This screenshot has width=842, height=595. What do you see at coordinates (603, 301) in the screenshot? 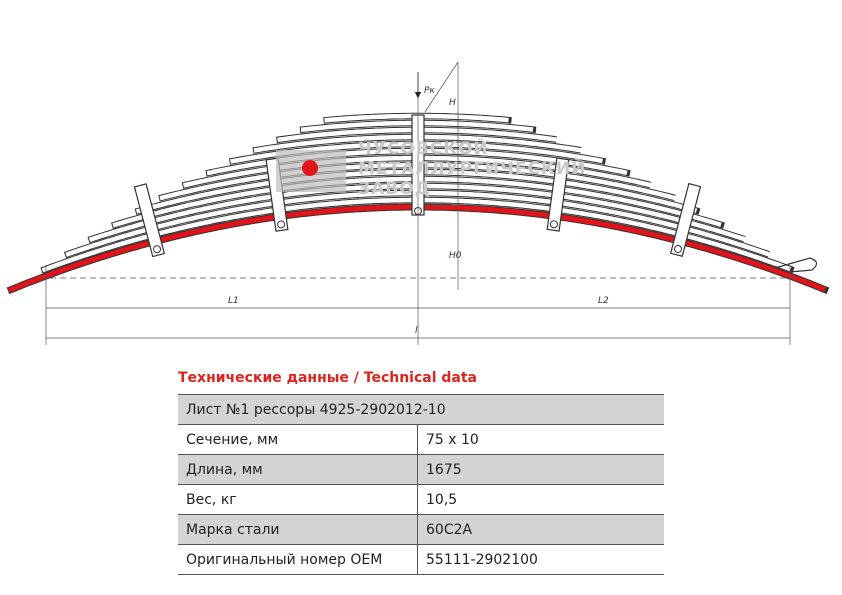
I see `l2-label: L2` at bounding box center [603, 301].